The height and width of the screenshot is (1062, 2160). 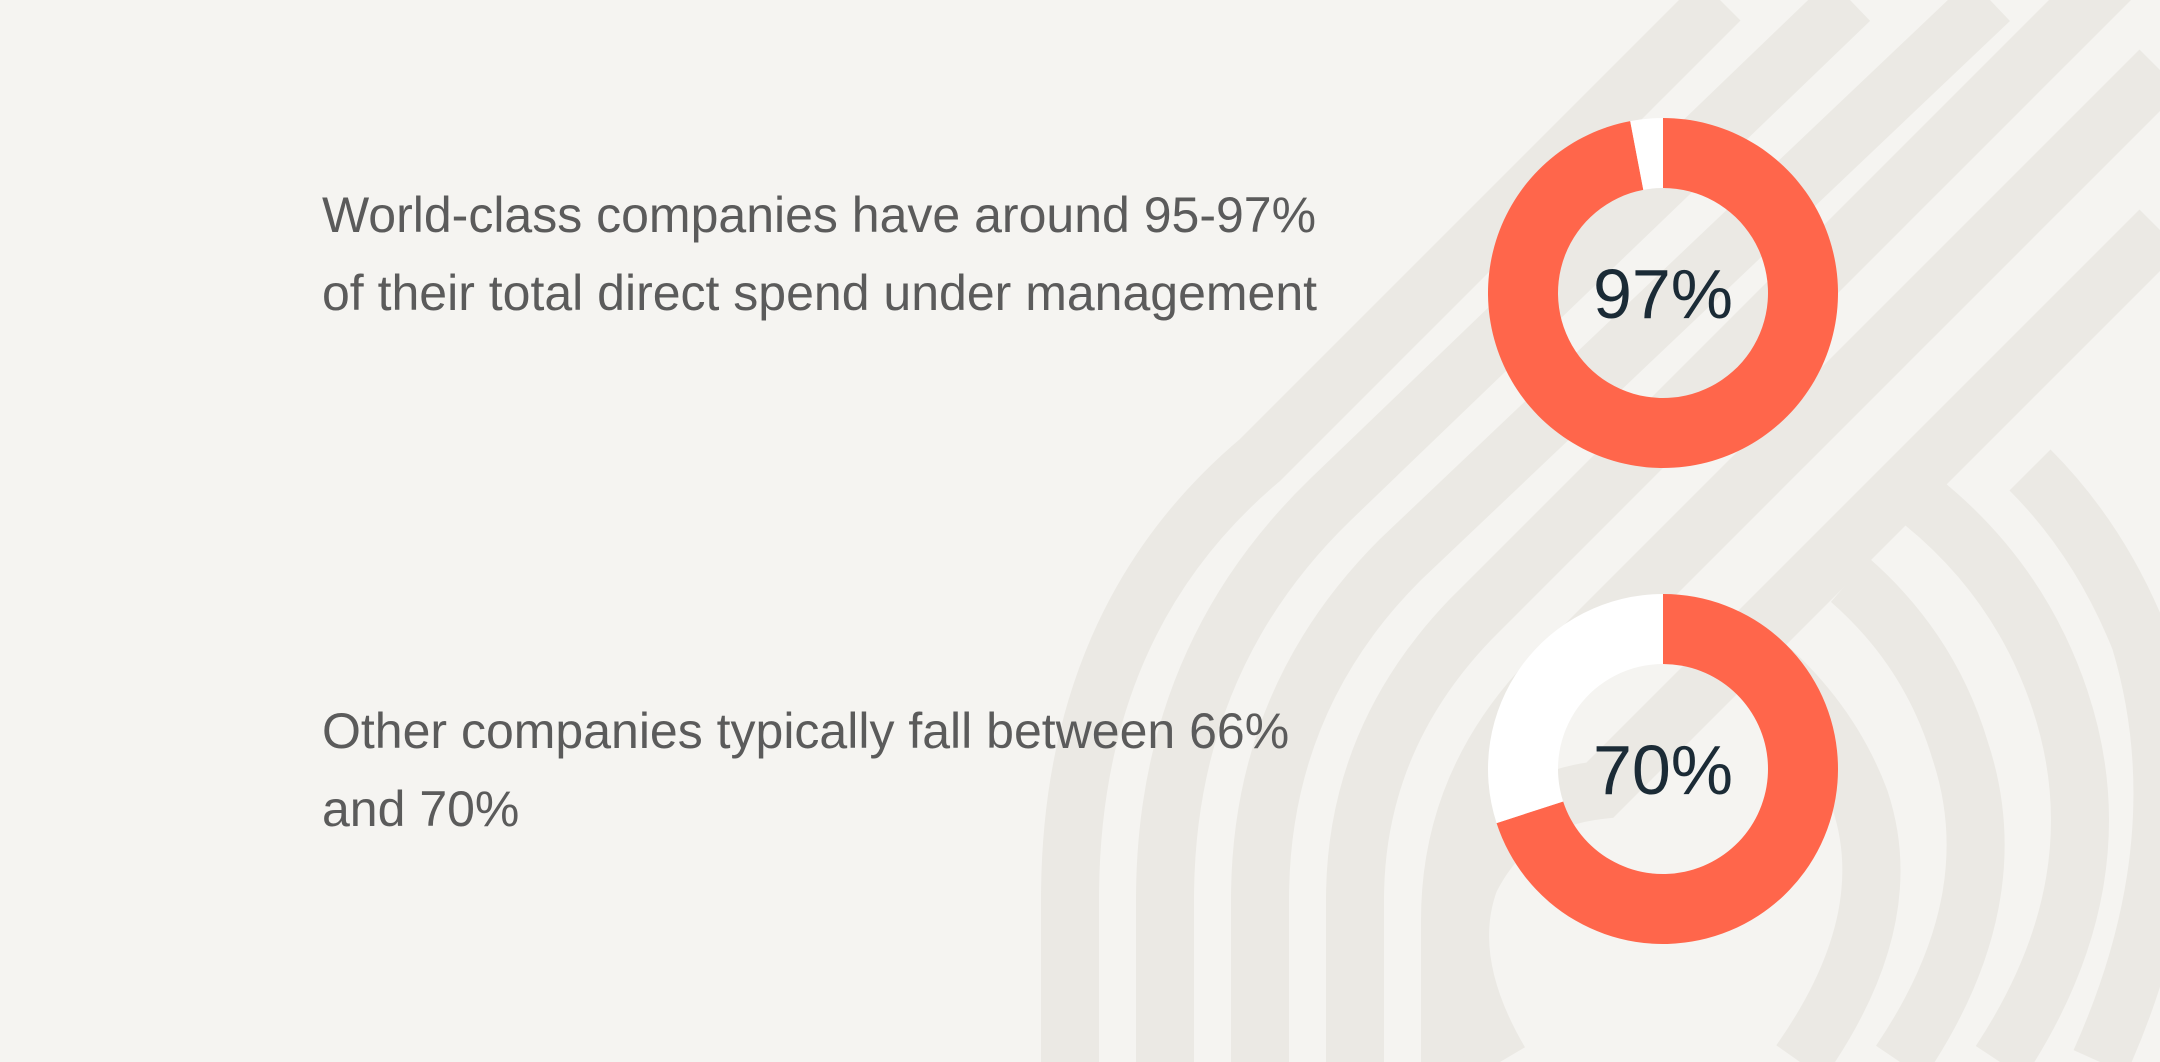 I want to click on donut-chart-70: 70%, so click(x=1663, y=769).